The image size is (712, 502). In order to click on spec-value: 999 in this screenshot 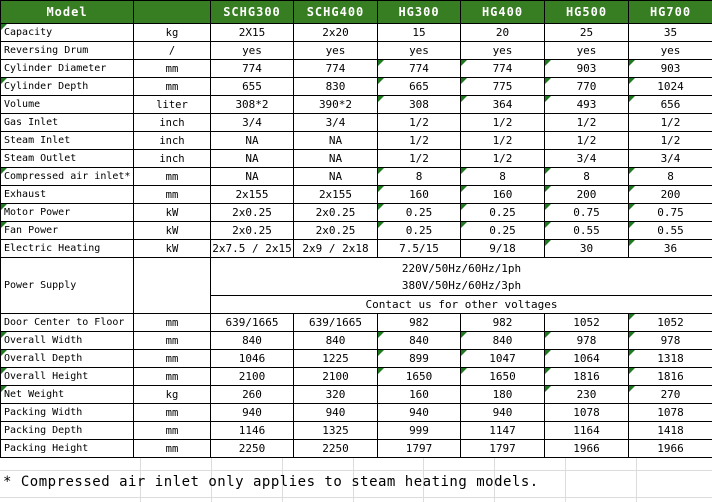, I will do `click(419, 430)`.